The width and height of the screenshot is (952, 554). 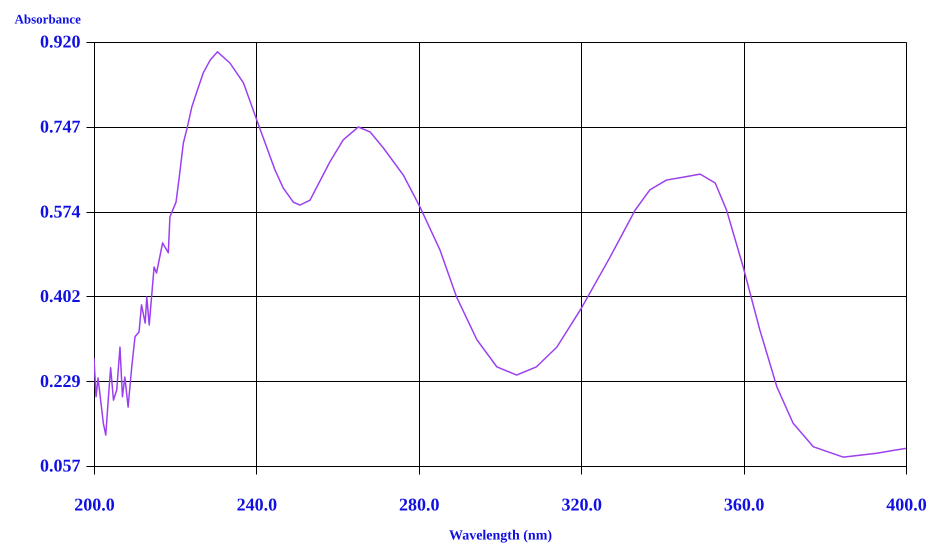 What do you see at coordinates (60, 296) in the screenshot?
I see `y-tick-label: 0.402` at bounding box center [60, 296].